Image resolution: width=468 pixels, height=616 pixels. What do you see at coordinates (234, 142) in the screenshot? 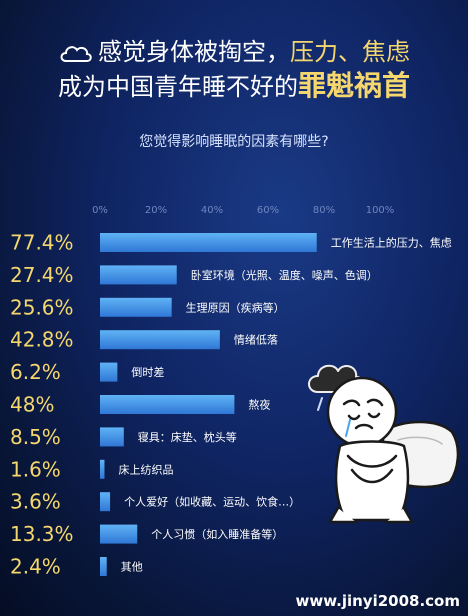
I see `chart-question: 您觉得影响睡眠的因素有哪些?` at bounding box center [234, 142].